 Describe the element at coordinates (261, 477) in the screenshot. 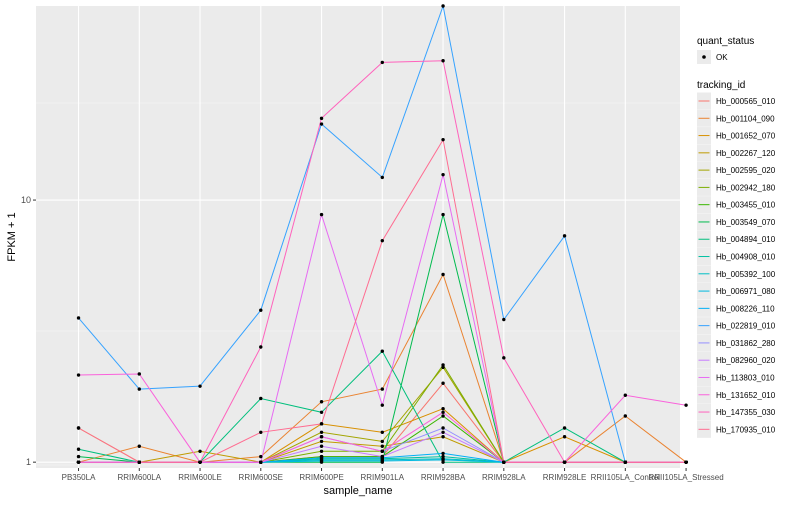

I see `x-tick-label: RRIM600SE` at that location.